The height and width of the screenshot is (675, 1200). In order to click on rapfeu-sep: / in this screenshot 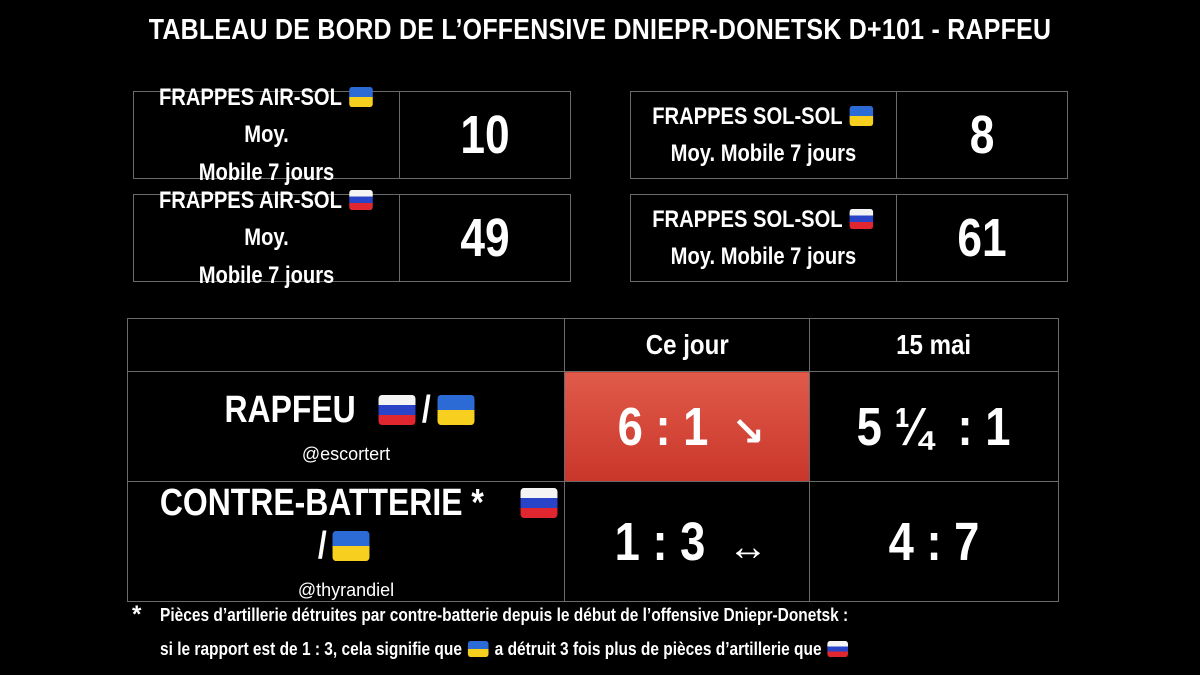, I will do `click(426, 409)`.